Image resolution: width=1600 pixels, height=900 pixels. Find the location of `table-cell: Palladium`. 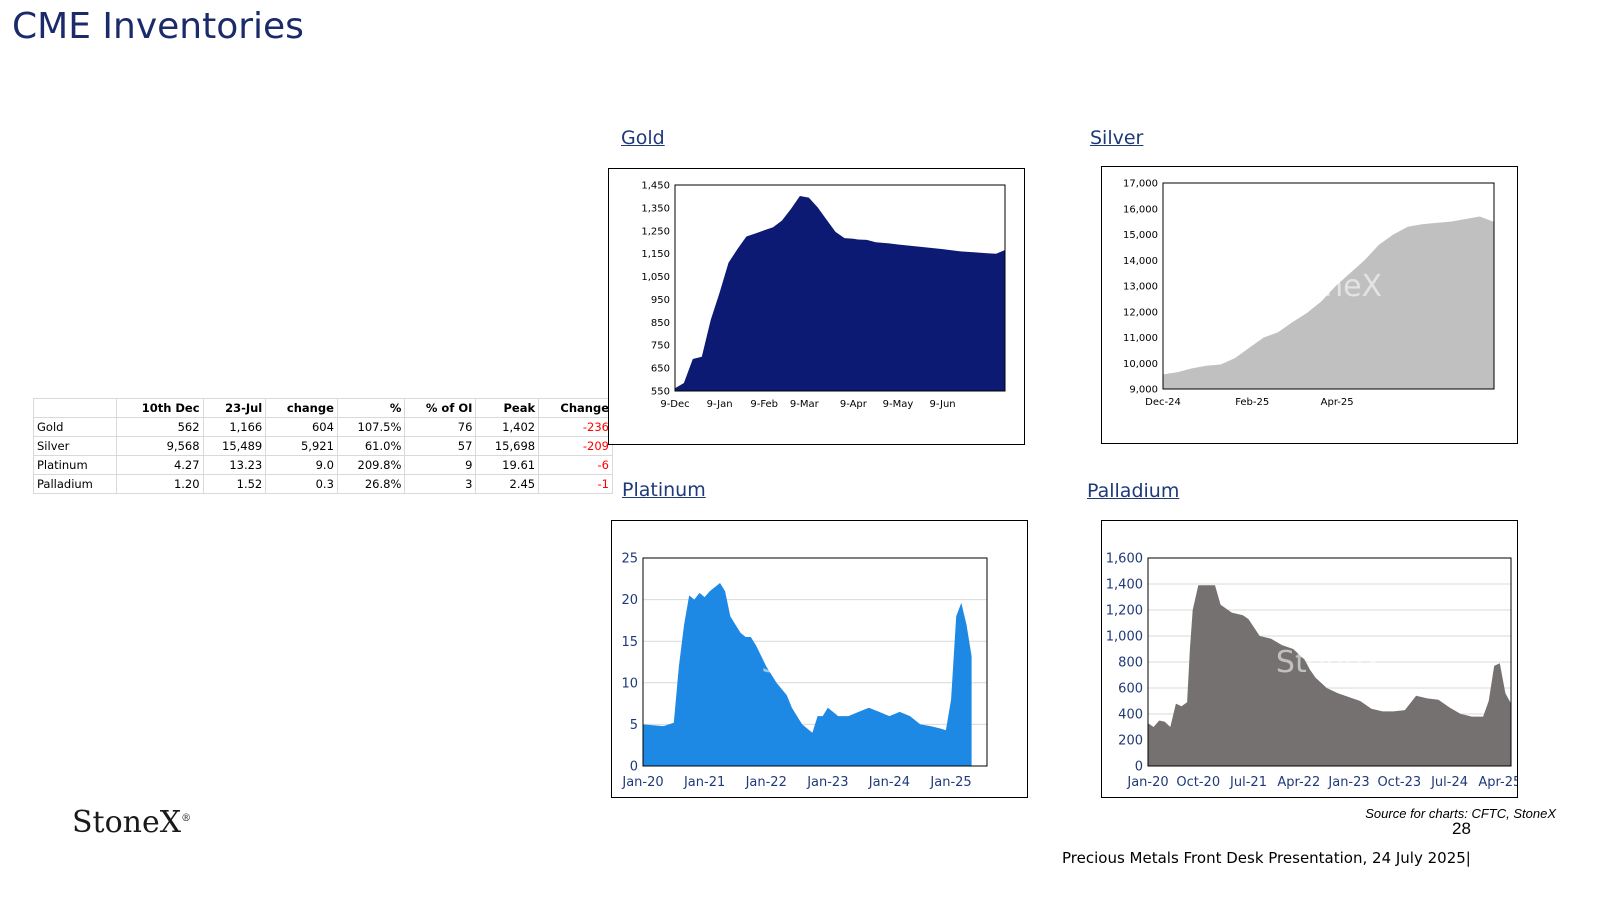

table-cell: Palladium is located at coordinates (75, 484).